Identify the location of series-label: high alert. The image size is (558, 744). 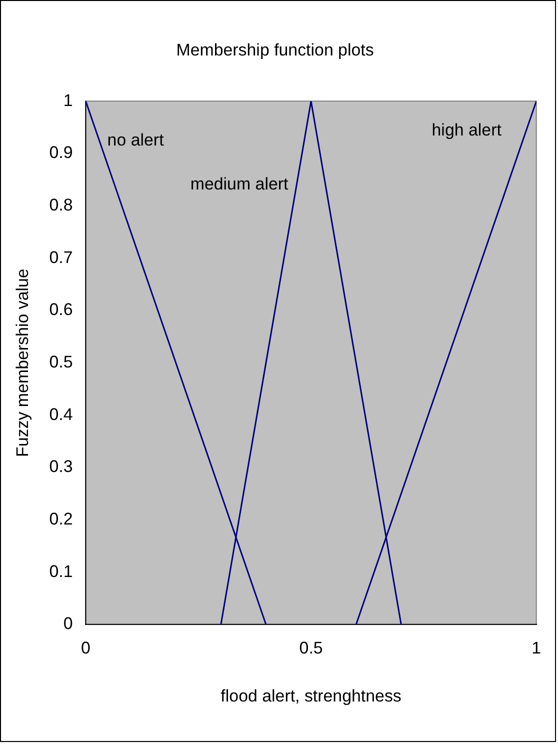
(467, 130).